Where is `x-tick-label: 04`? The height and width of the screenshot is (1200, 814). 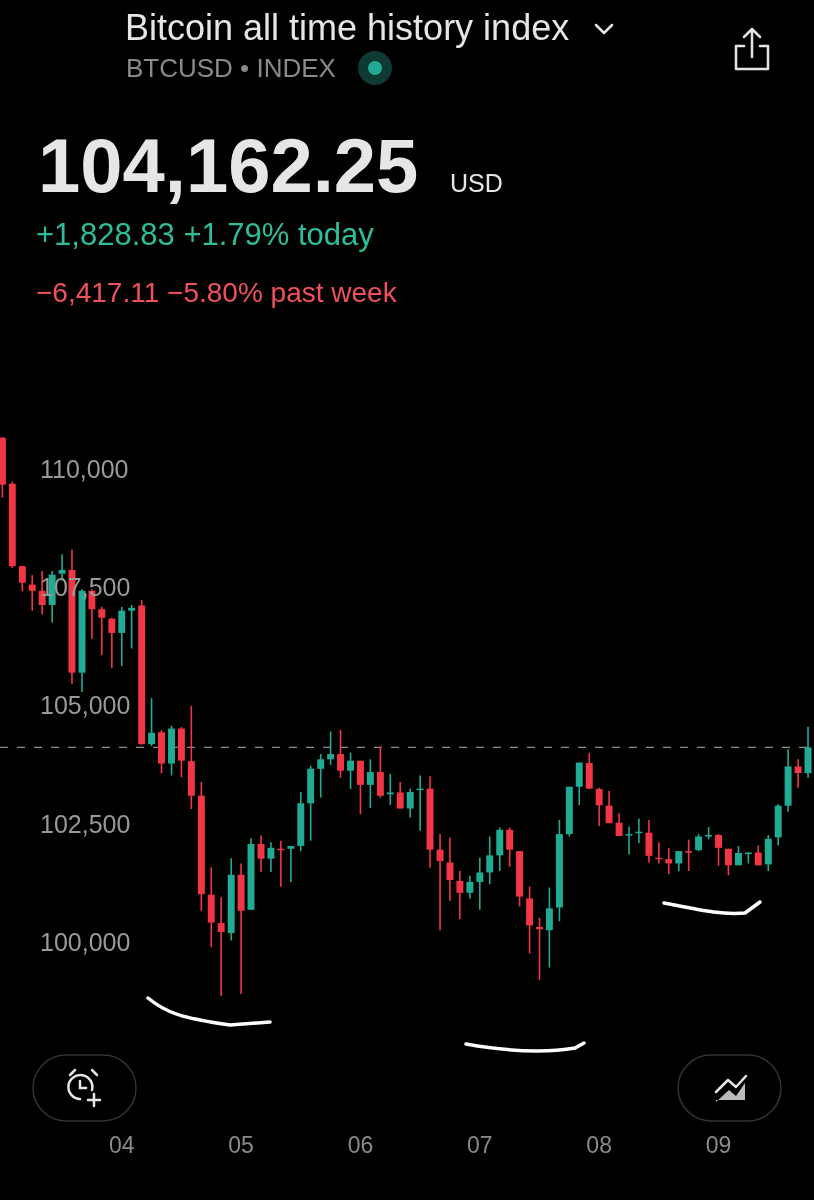
x-tick-label: 04 is located at coordinates (121, 1145).